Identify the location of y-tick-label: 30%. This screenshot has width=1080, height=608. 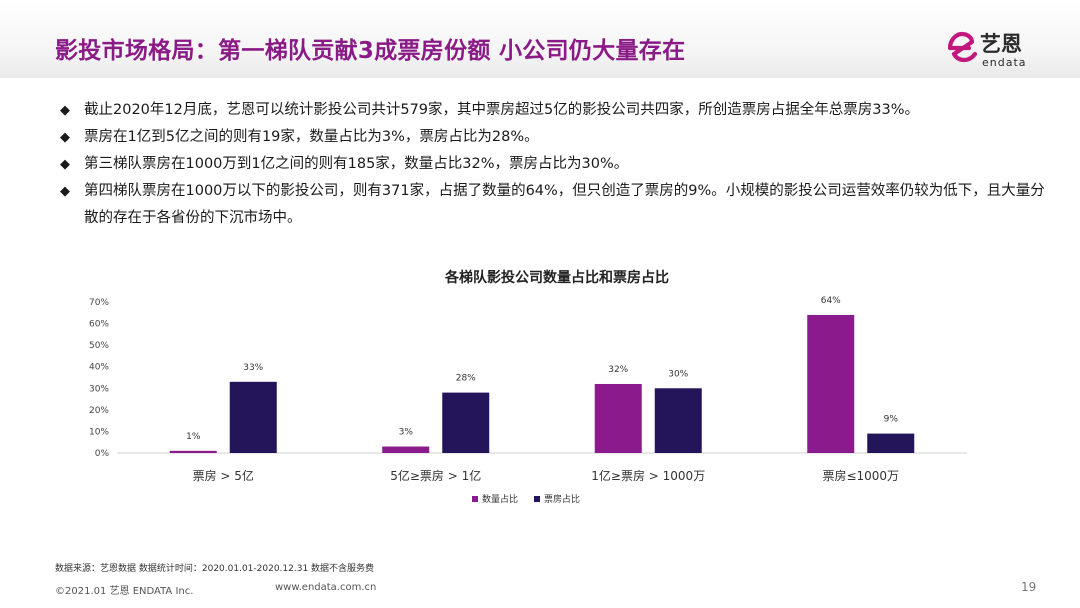
(99, 389).